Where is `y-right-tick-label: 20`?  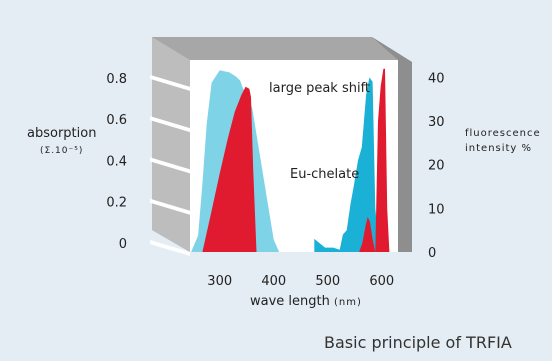 y-right-tick-label: 20 is located at coordinates (436, 166).